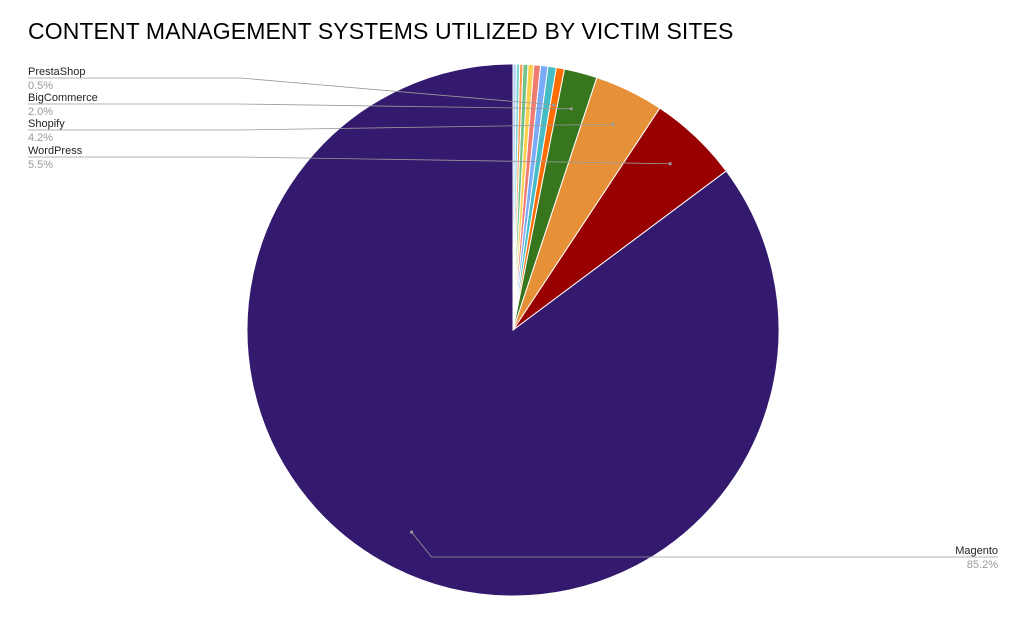  Describe the element at coordinates (40, 112) in the screenshot. I see `slice-percent-bigcommerce: 2.0%` at that location.